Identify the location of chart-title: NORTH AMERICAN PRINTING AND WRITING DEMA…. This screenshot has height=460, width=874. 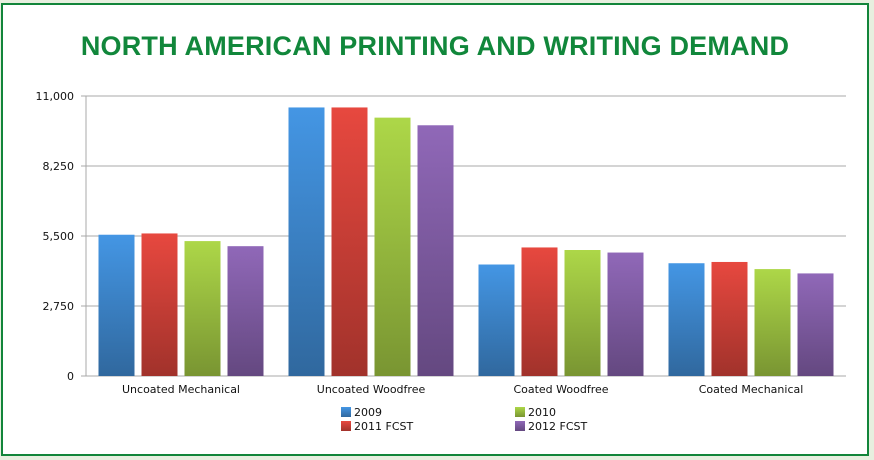
(435, 46).